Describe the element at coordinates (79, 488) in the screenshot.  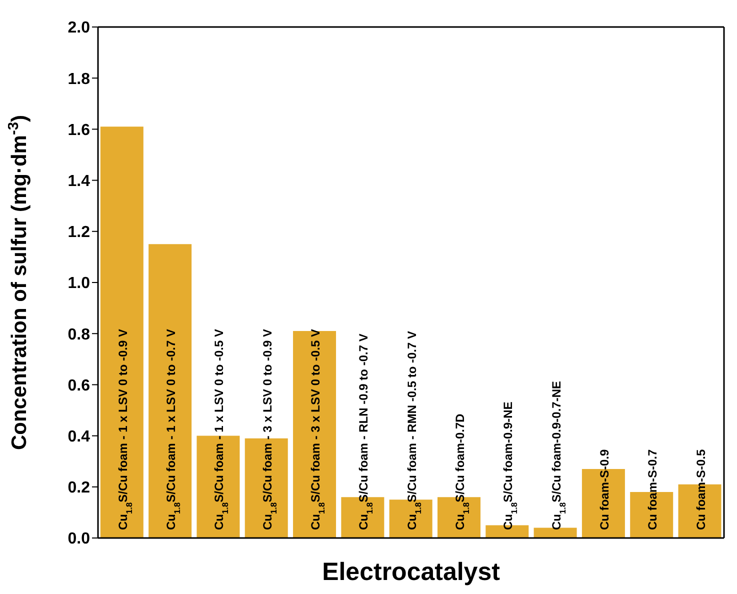
I see `y-tick-label: 0.2` at that location.